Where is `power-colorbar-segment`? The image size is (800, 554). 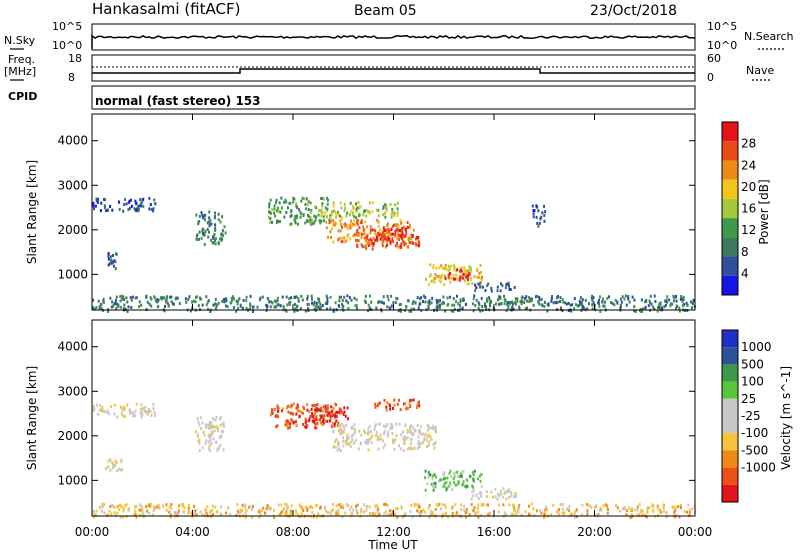
power-colorbar-segment is located at coordinates (730, 170).